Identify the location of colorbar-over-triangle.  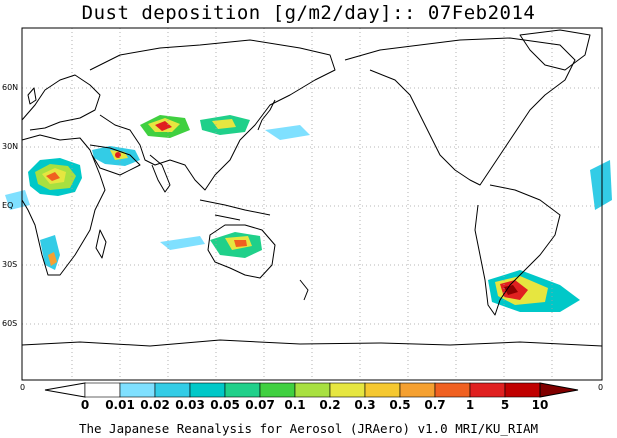
(559, 390).